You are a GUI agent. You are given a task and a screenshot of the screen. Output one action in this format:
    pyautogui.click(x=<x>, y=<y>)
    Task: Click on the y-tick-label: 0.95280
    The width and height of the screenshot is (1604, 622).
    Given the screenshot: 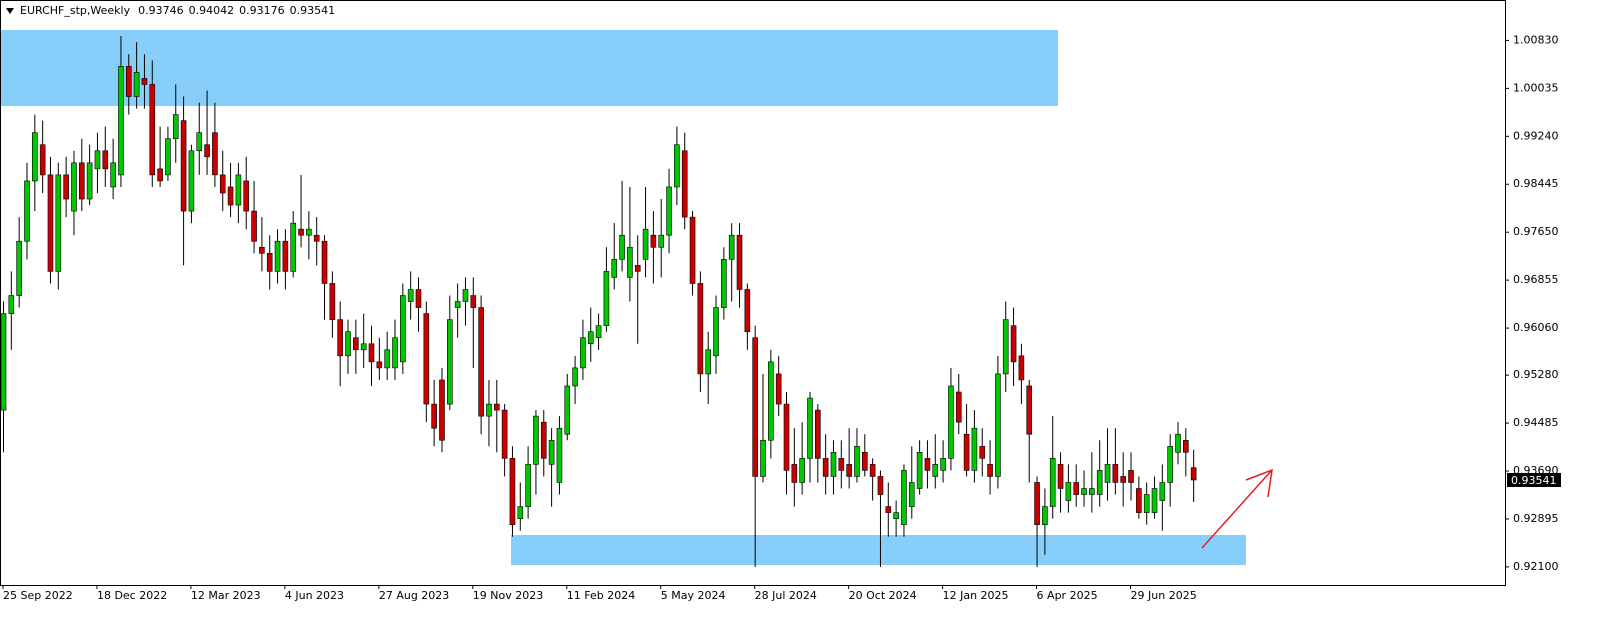 What is the action you would take?
    pyautogui.click(x=1536, y=374)
    